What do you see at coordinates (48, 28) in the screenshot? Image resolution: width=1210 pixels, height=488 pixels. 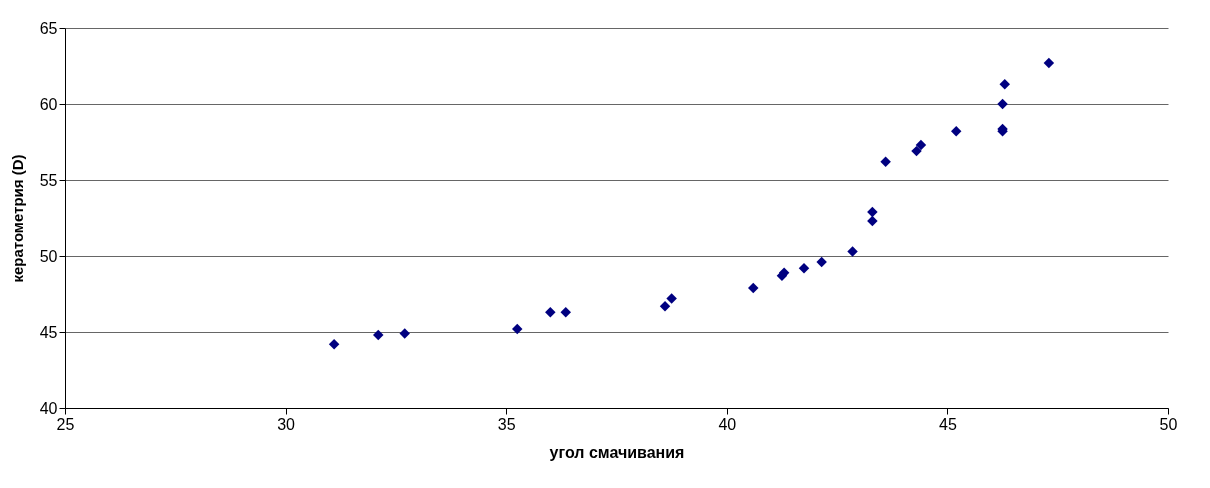 I see `y-tick-label: 65` at bounding box center [48, 28].